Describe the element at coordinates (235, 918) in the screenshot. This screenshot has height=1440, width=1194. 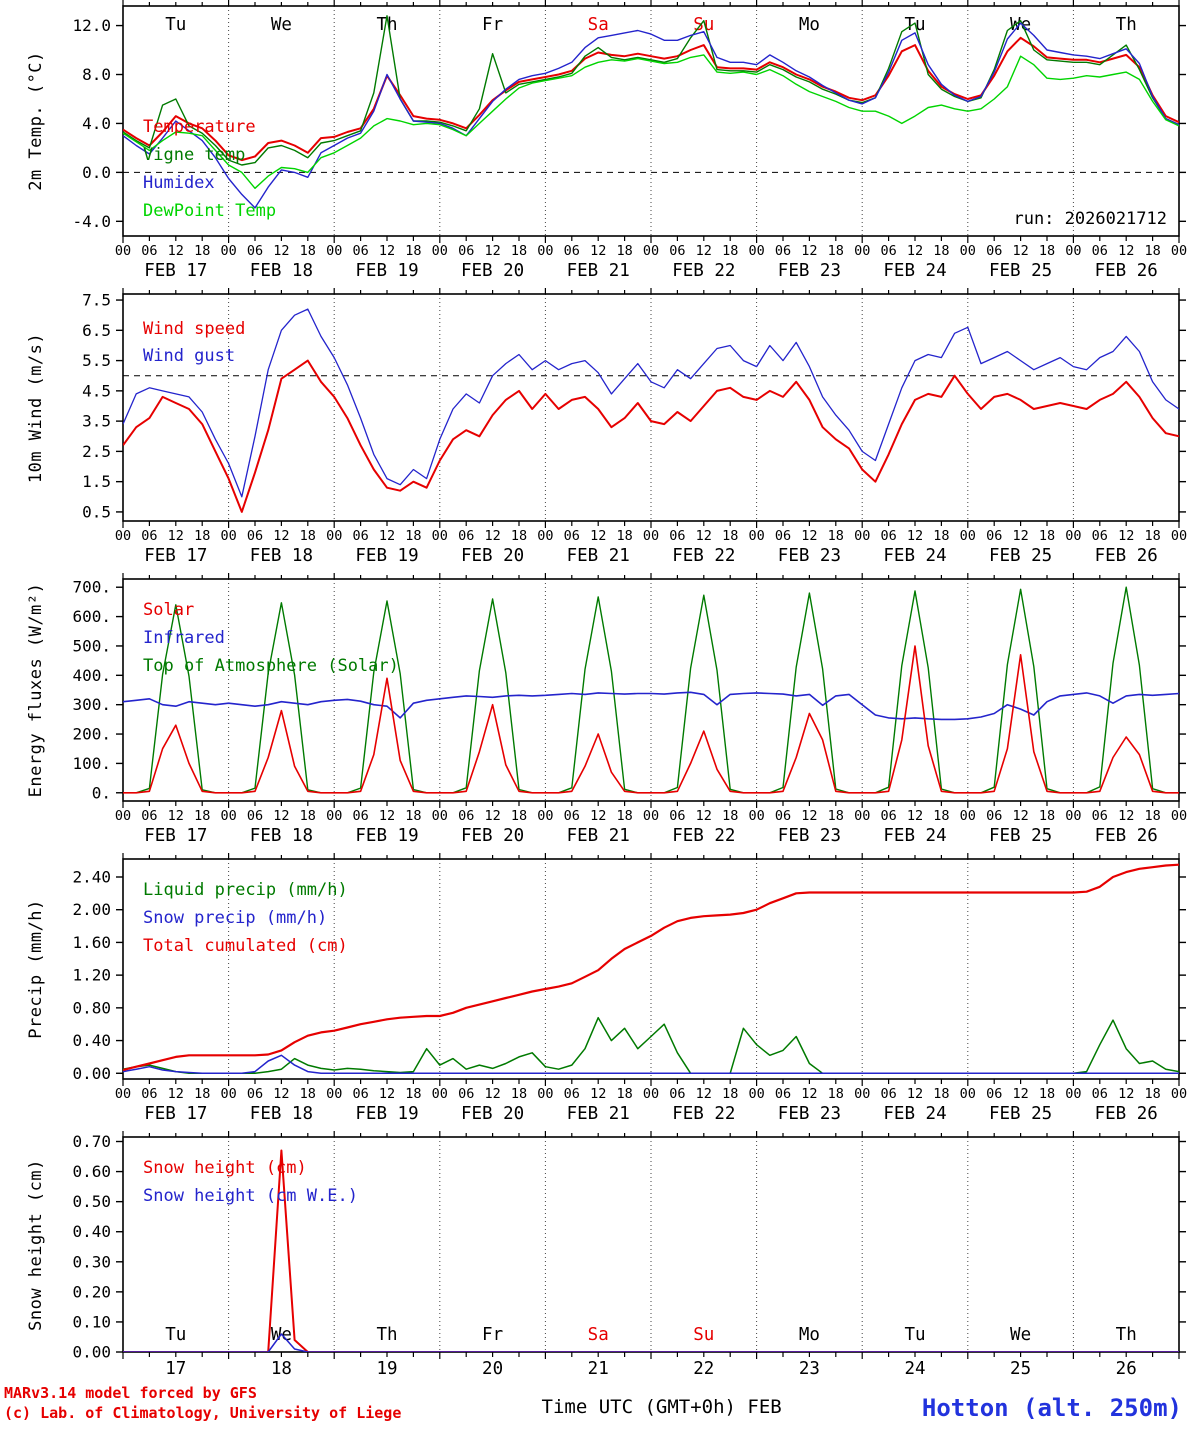
I see `legend-snow-precip-mm-h-: Snow precip (mm/h)` at that location.